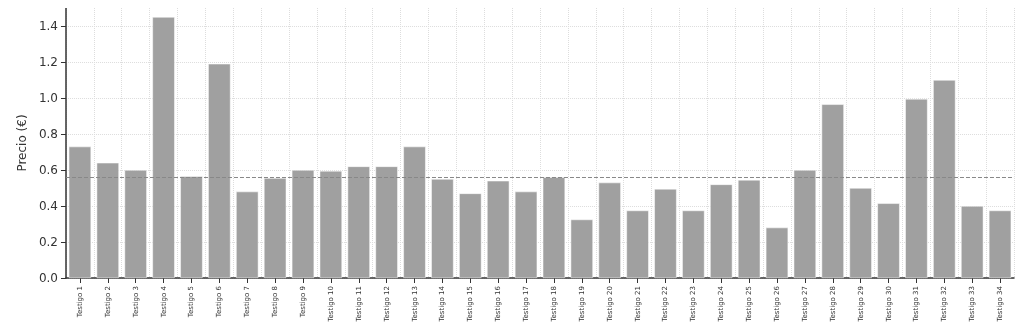 This screenshot has height=336, width=1024. I want to click on y-axis-title: Precio (€), so click(22, 143).